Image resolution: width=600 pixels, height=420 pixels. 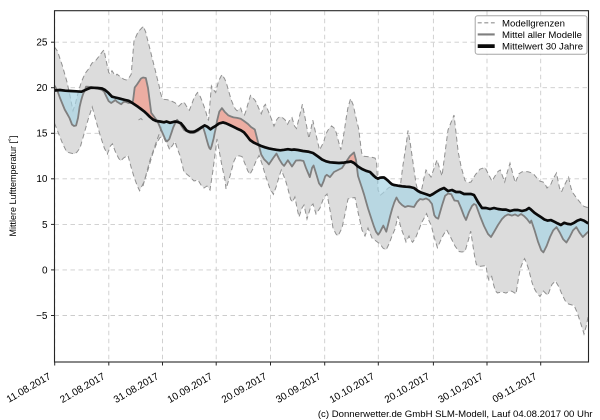 I want to click on svg-text: 0, so click(x=45, y=270).